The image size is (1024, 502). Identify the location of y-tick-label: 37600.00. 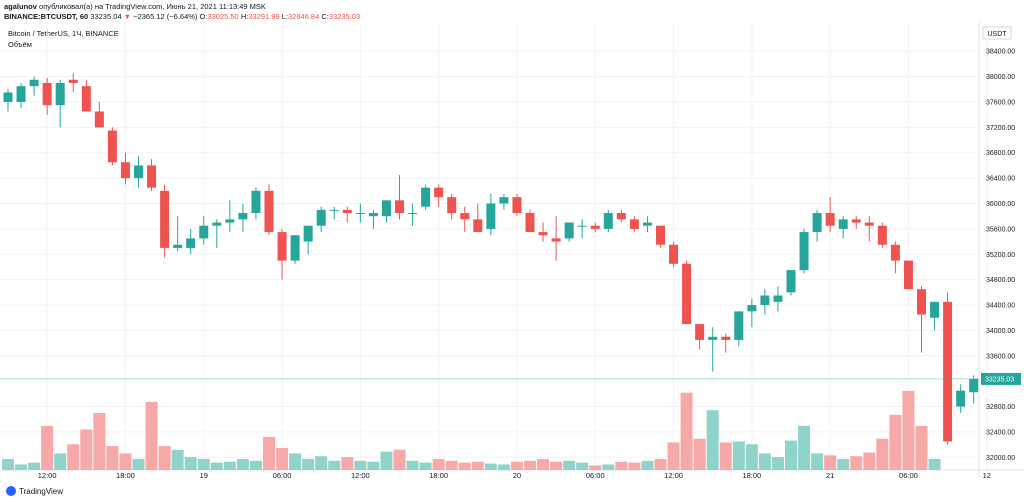
(1000, 102).